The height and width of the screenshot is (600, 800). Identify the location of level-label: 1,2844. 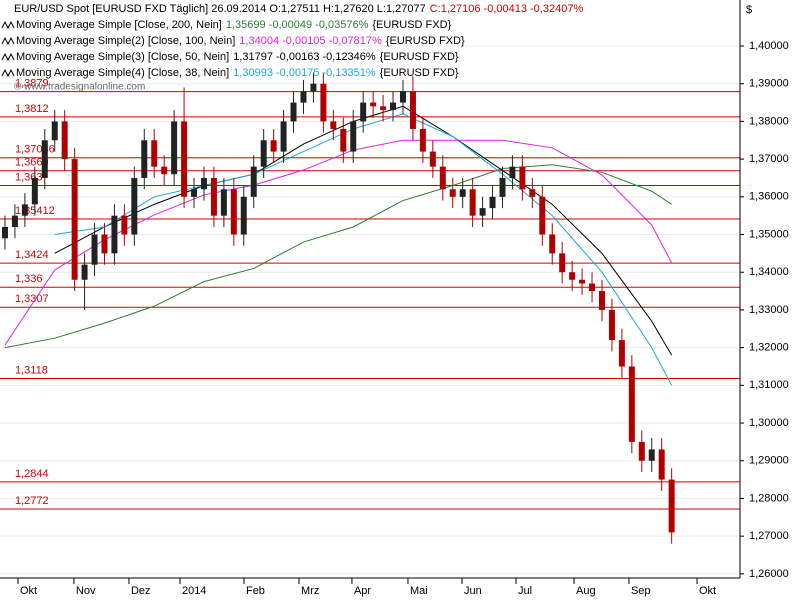
(32, 474).